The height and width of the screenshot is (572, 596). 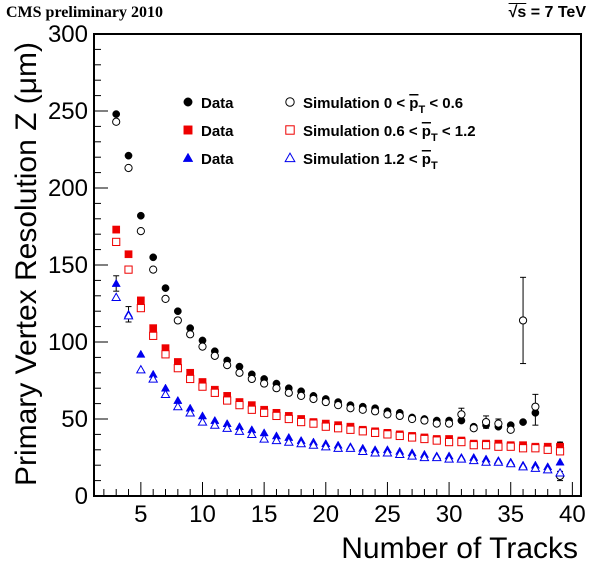 I want to click on y-tick-label: 300, so click(x=68, y=34).